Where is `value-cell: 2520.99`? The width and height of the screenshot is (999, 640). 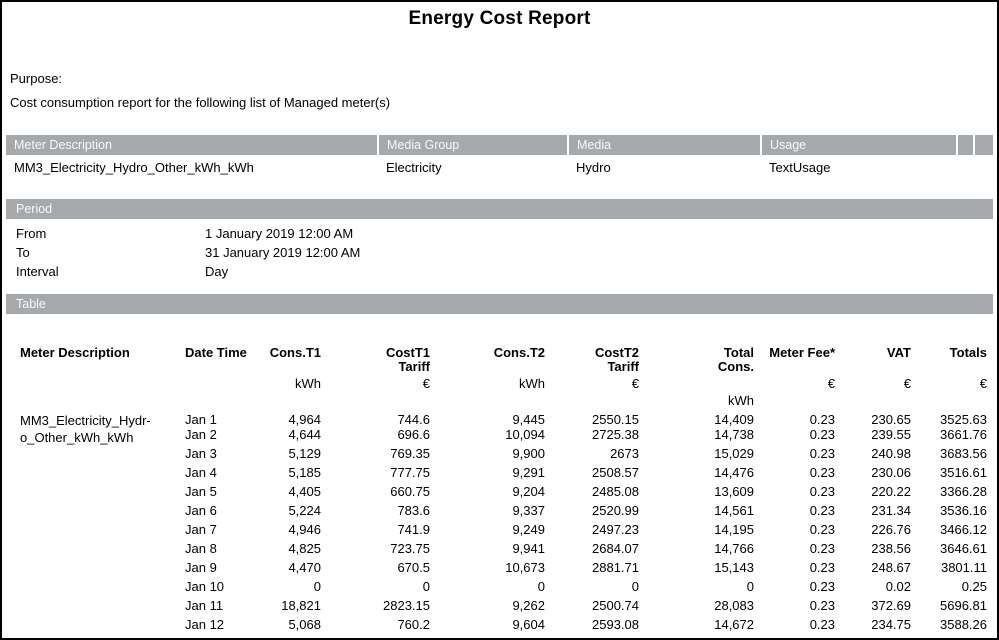
value-cell: 2520.99 is located at coordinates (615, 510).